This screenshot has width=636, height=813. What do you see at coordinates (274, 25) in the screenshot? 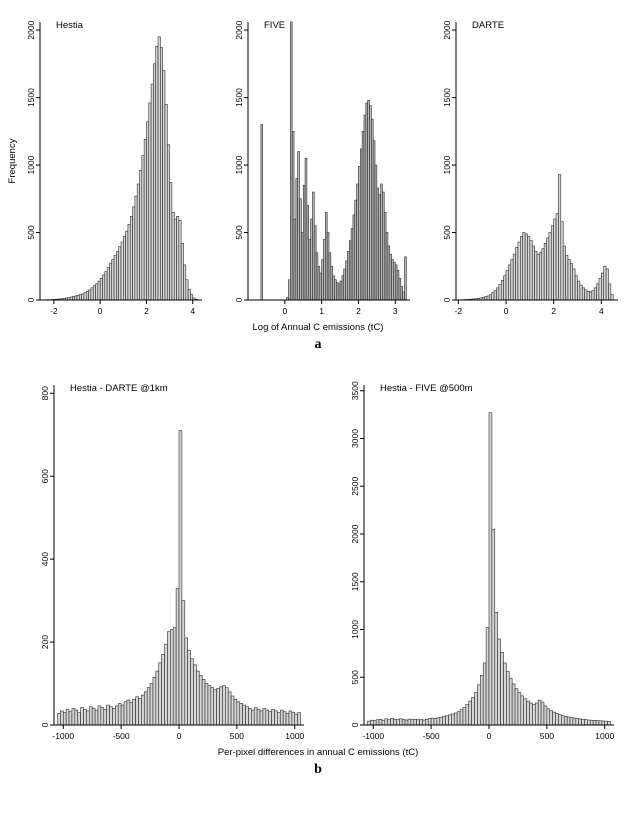
I see `svg-text: FIVE` at bounding box center [274, 25].